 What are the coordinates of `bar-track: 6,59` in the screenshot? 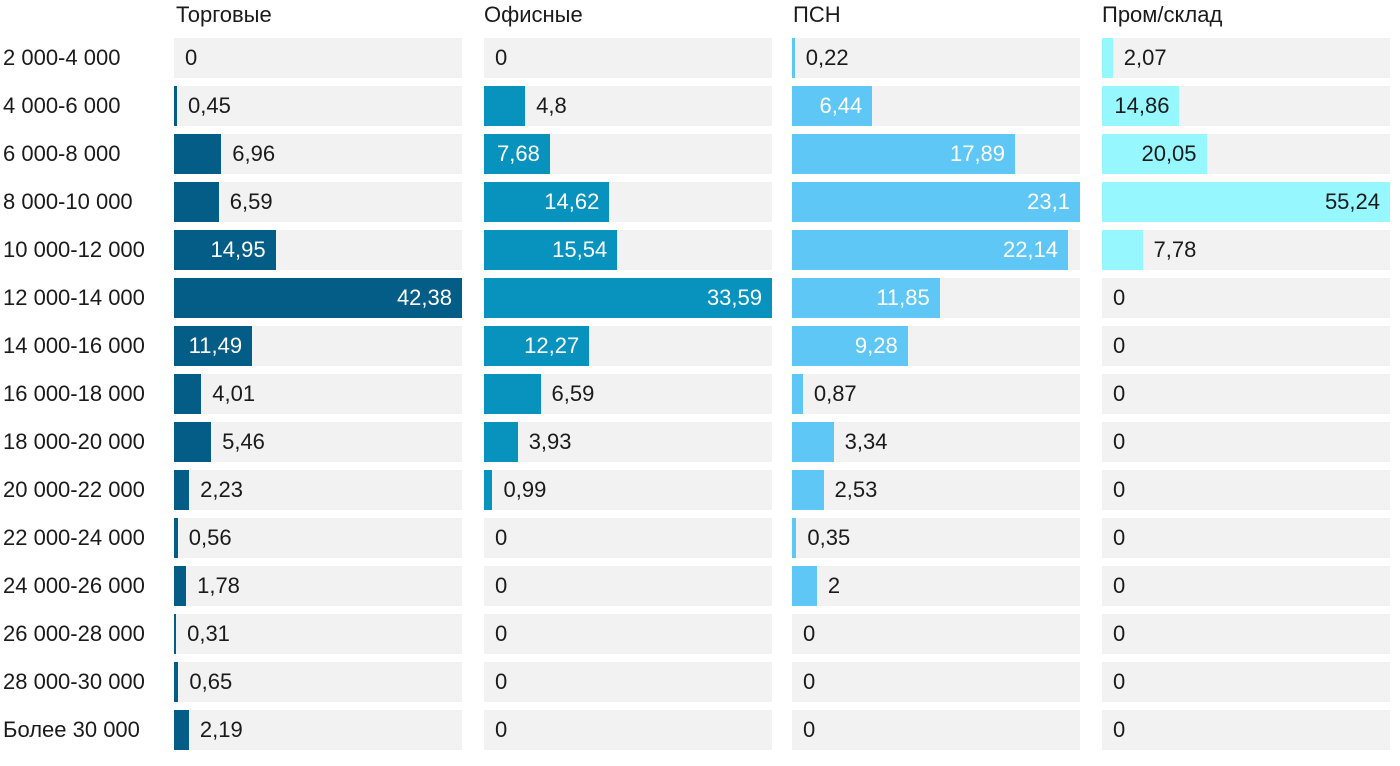 It's located at (318, 202).